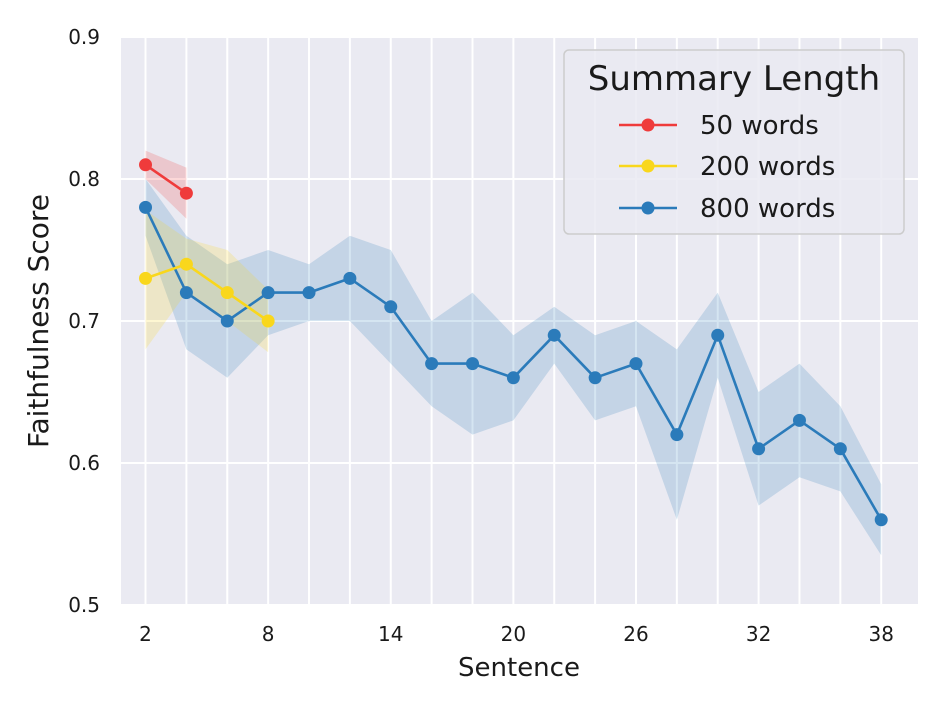  Describe the element at coordinates (519, 668) in the screenshot. I see `x-axis-label: Sentence` at that location.